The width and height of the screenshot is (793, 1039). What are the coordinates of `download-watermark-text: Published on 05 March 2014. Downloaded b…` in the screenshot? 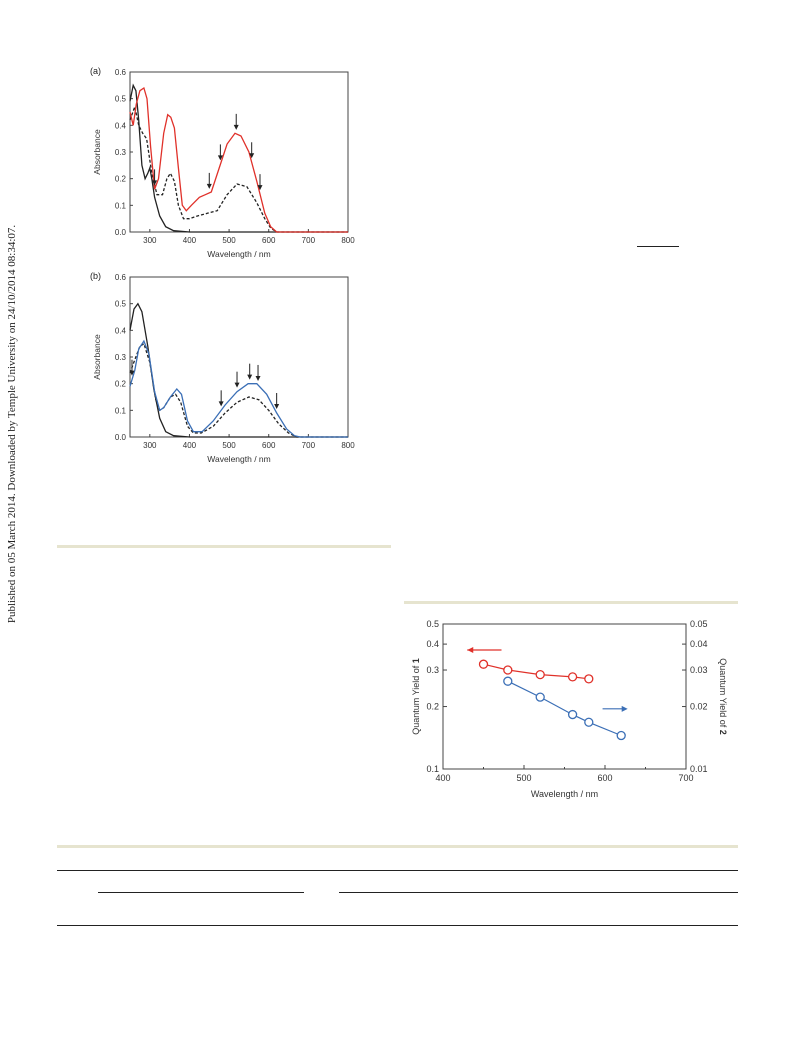 It's located at (12, 424).